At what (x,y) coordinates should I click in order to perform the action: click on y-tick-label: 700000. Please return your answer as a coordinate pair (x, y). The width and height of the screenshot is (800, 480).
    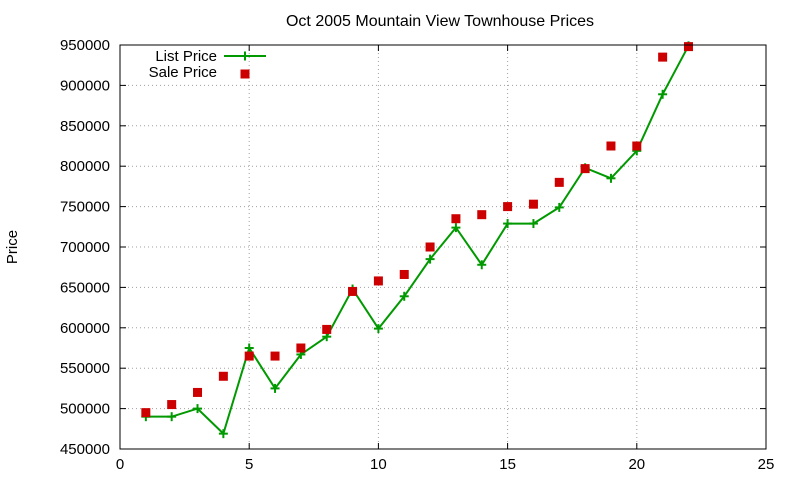
    Looking at the image, I should click on (85, 247).